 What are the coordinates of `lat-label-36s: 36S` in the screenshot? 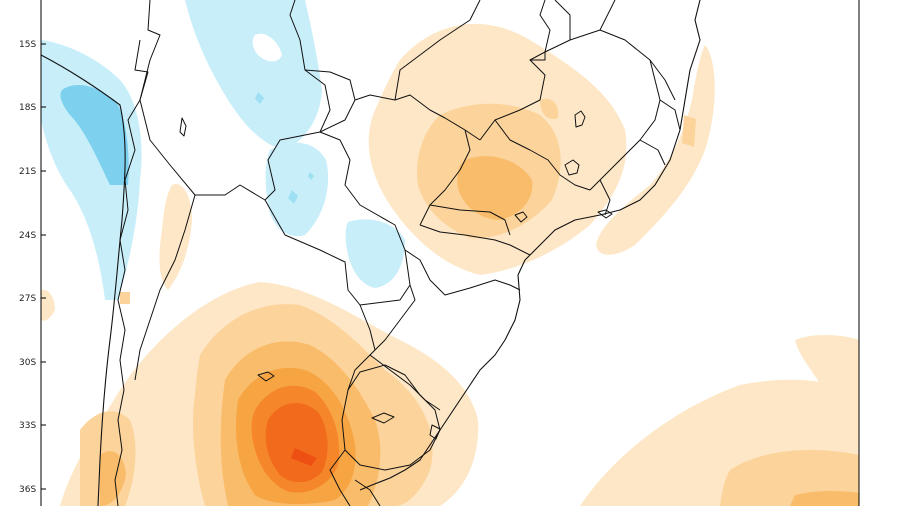 It's located at (27, 490).